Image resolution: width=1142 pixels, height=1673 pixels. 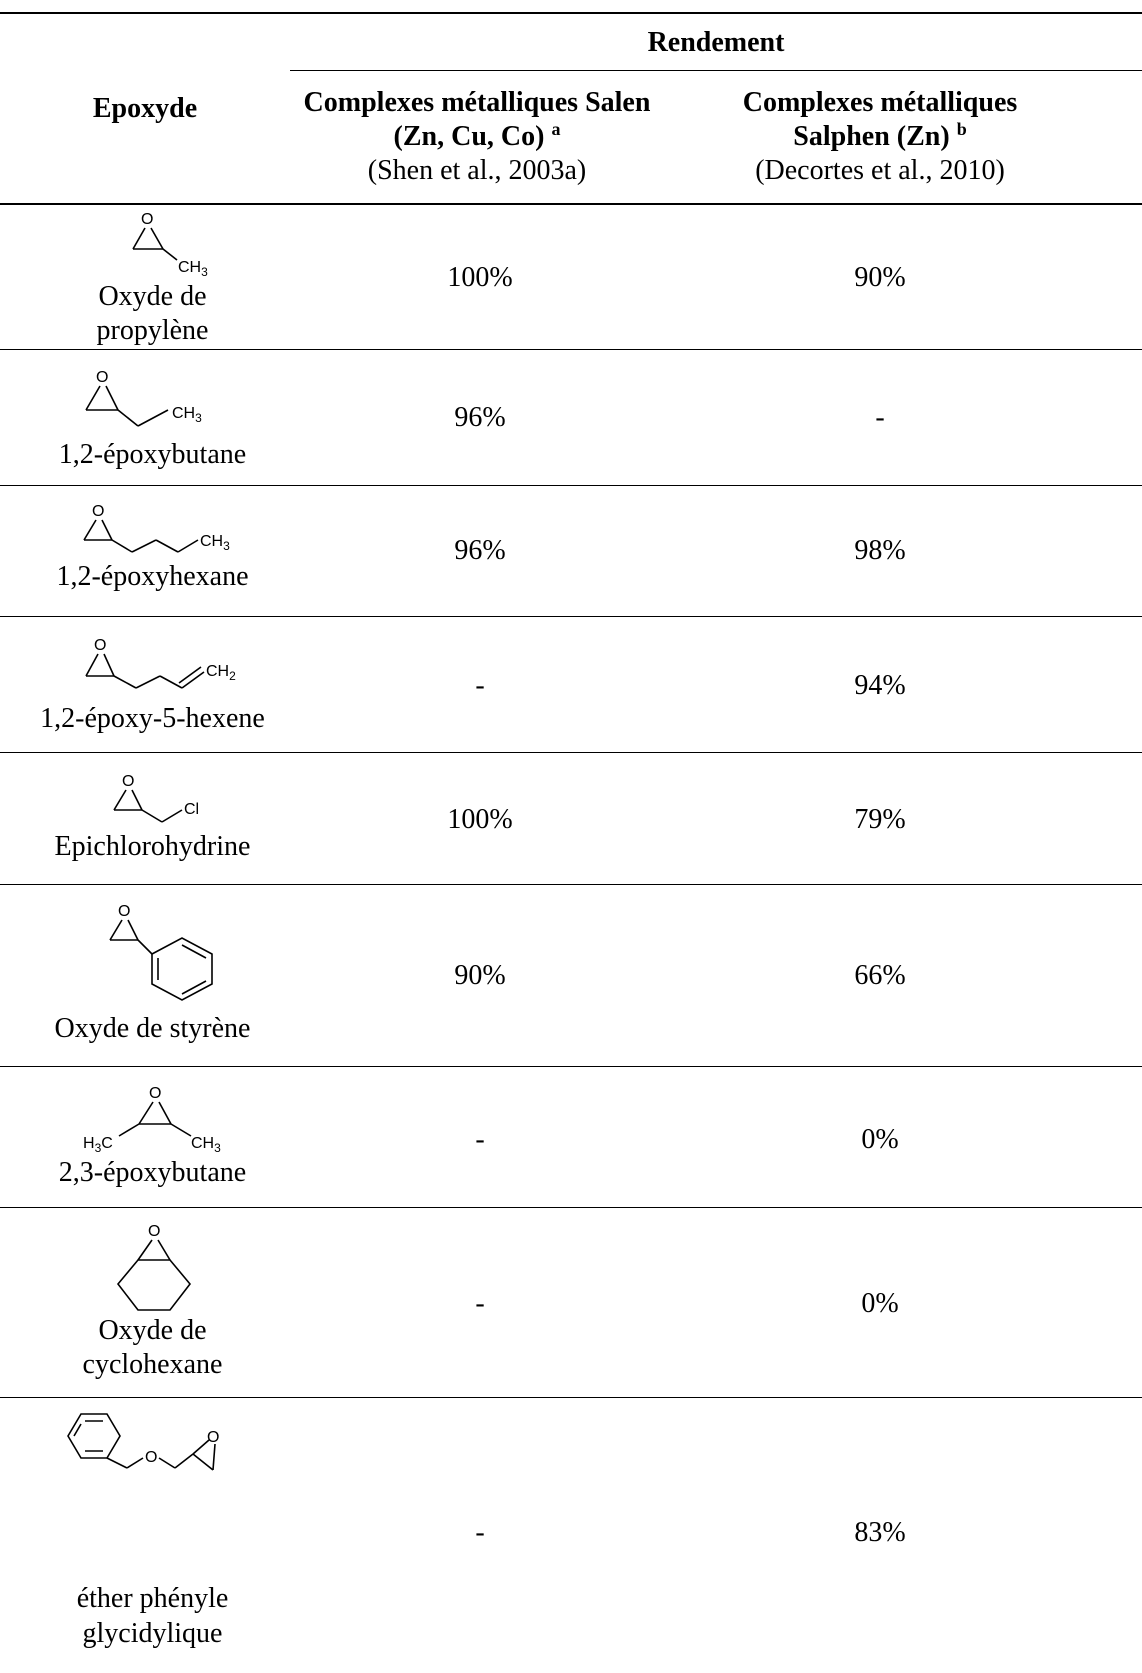 I want to click on atom-h3c: H3C, so click(x=98, y=1145).